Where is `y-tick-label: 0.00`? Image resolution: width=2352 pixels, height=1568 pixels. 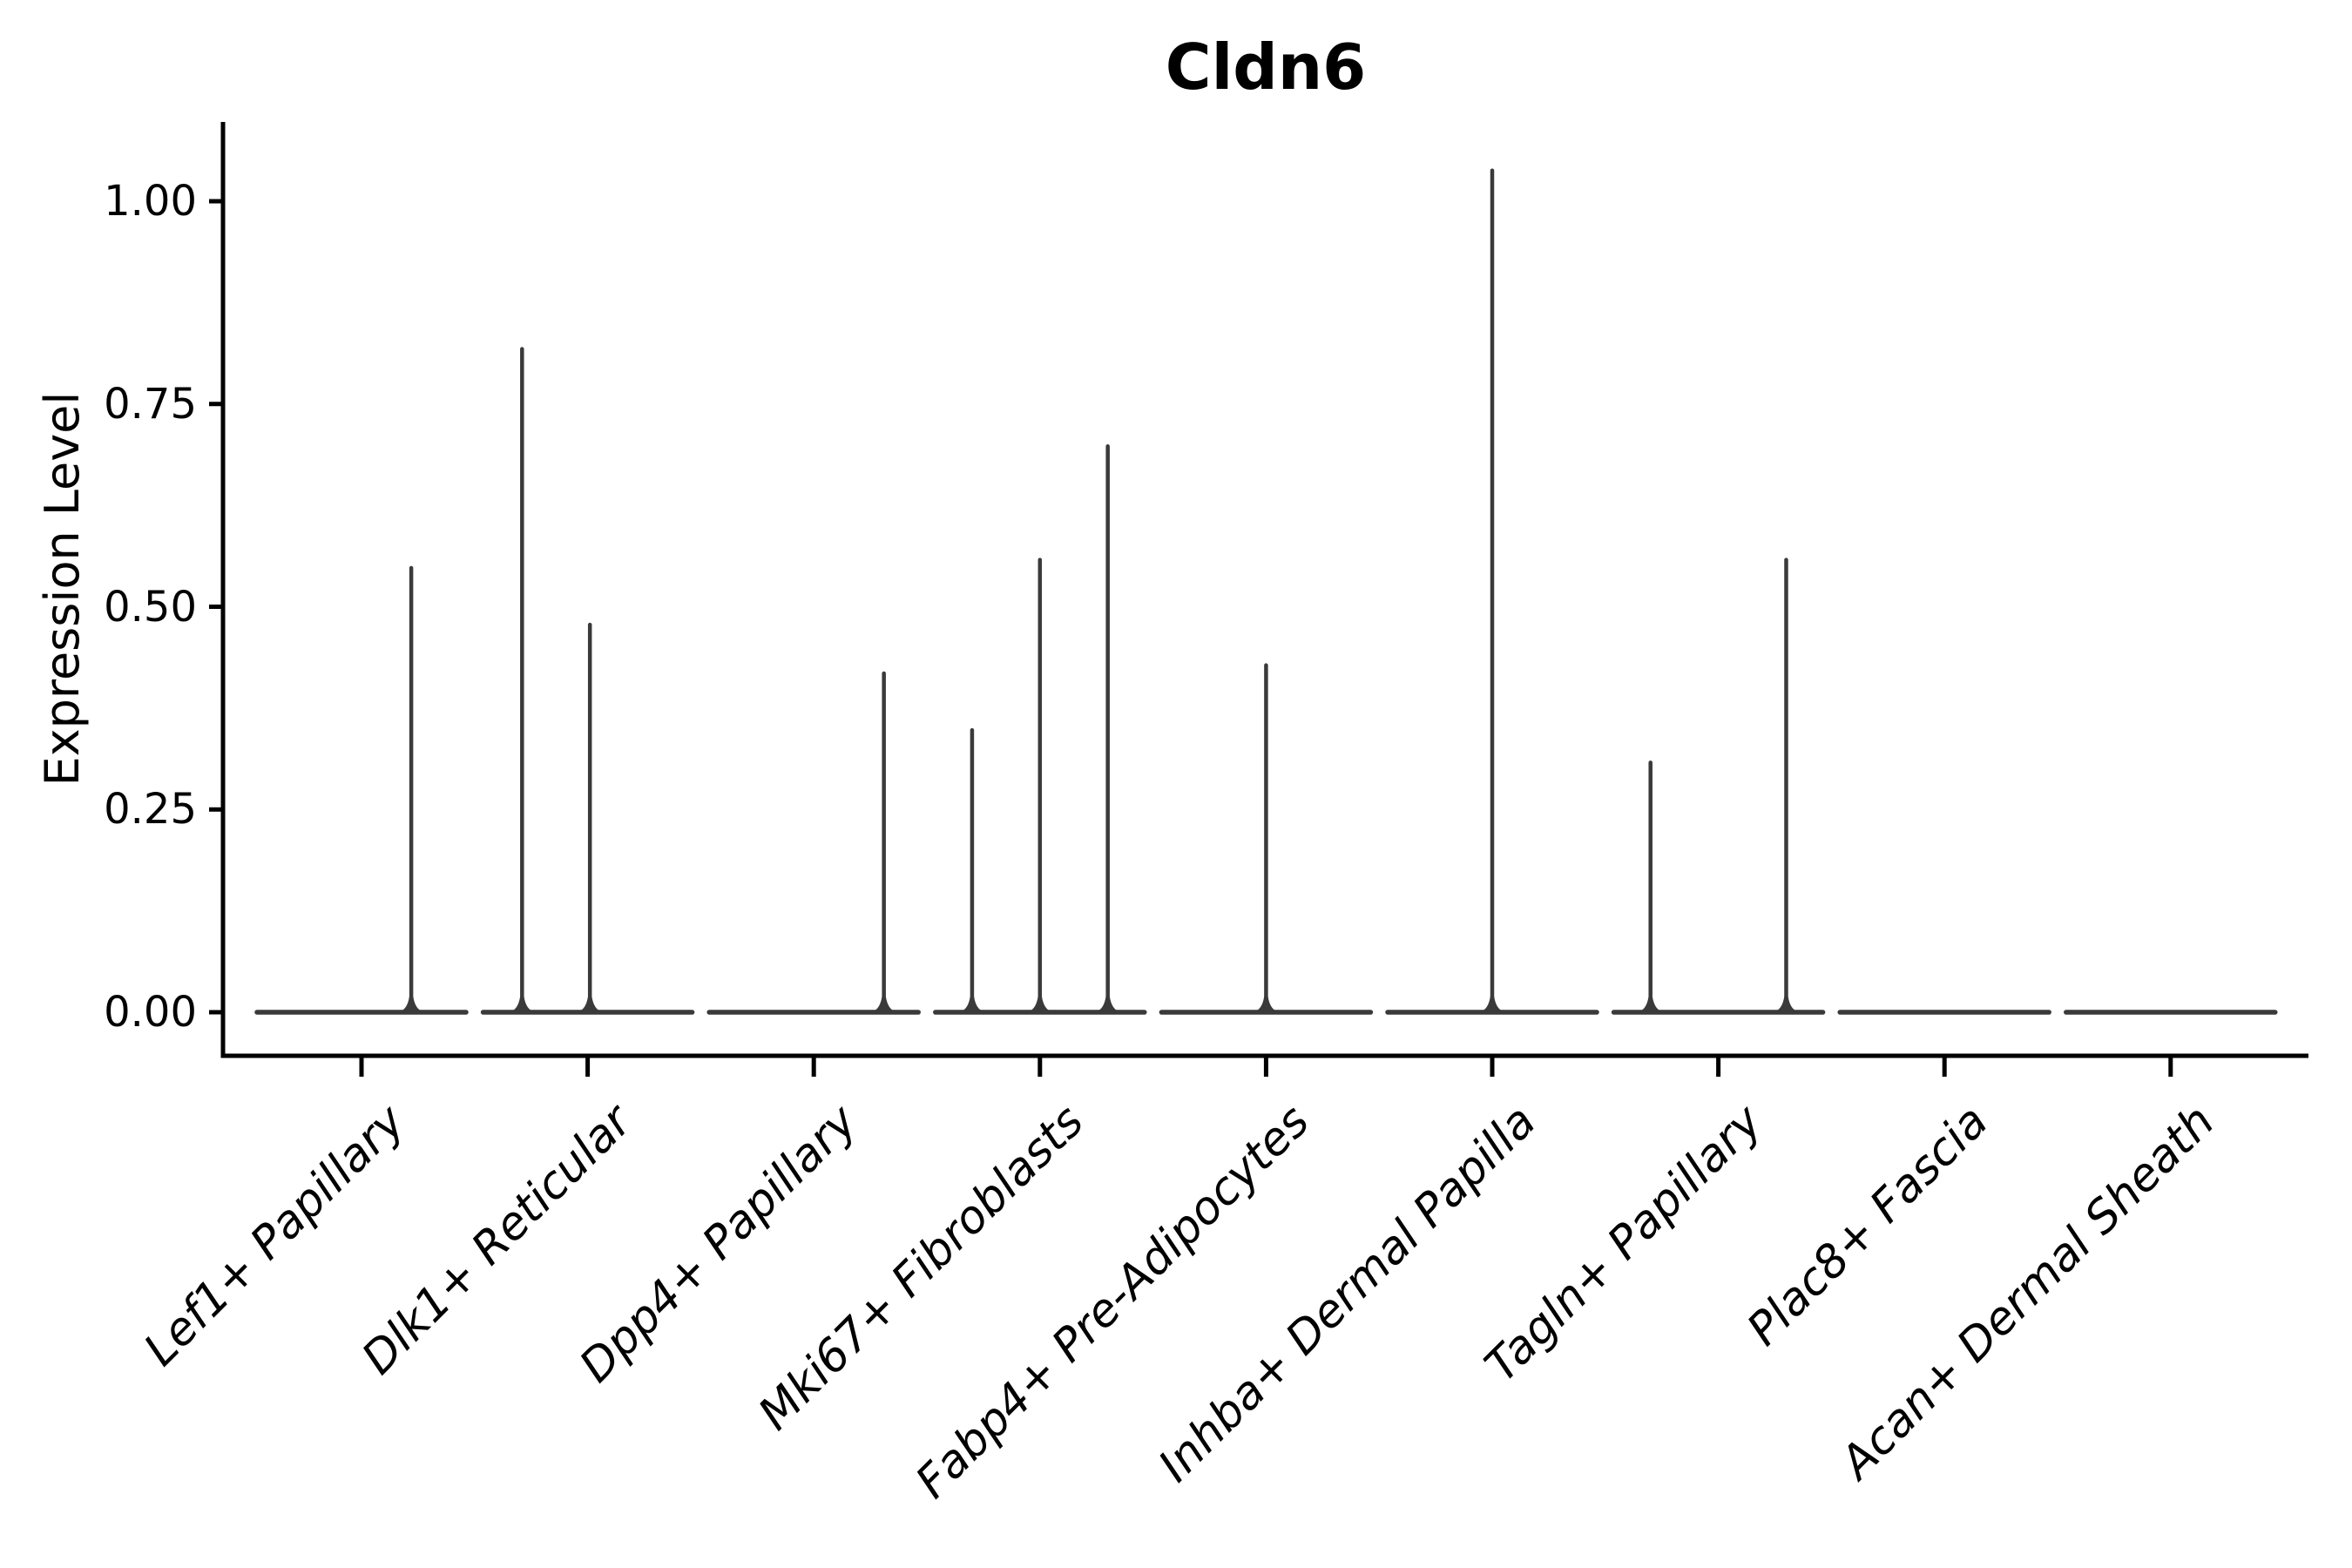 y-tick-label: 0.00 is located at coordinates (150, 1013).